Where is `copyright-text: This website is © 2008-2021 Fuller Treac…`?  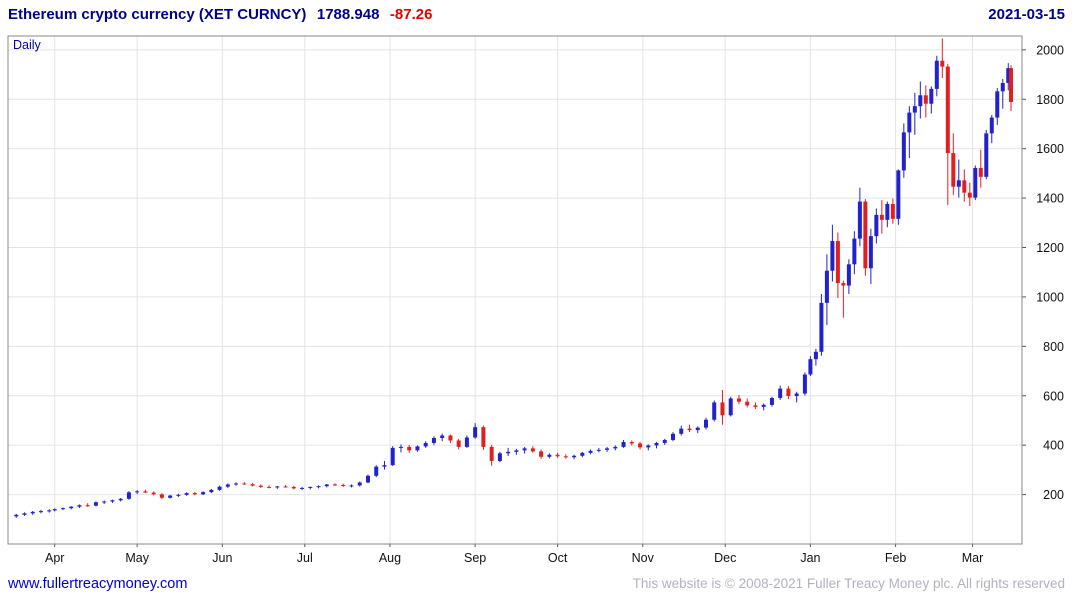
copyright-text: This website is © 2008-2021 Fuller Treac… is located at coordinates (848, 583).